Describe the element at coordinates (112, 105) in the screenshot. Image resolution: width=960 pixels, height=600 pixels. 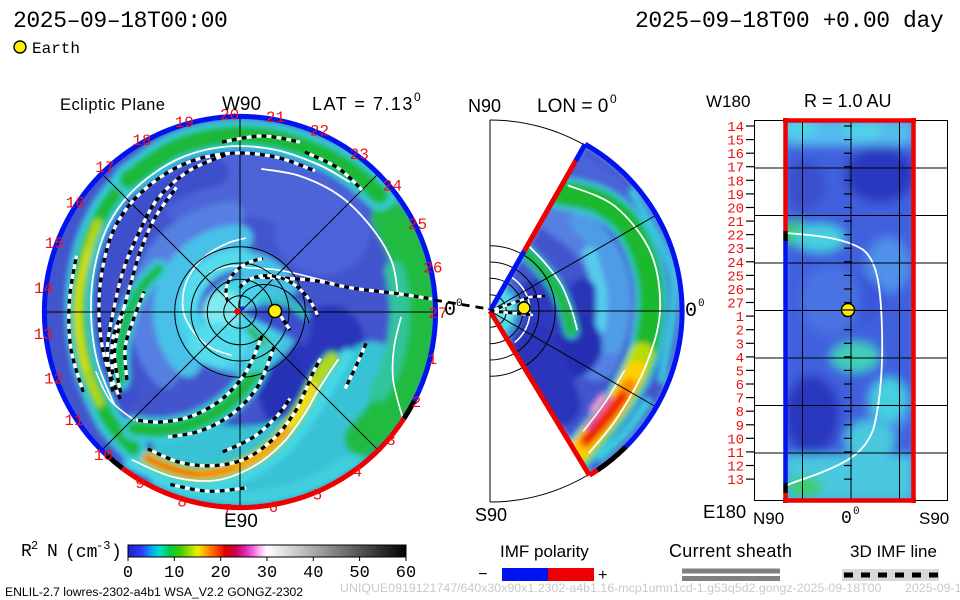
I see `svg-text: Ecliptic Plane` at that location.